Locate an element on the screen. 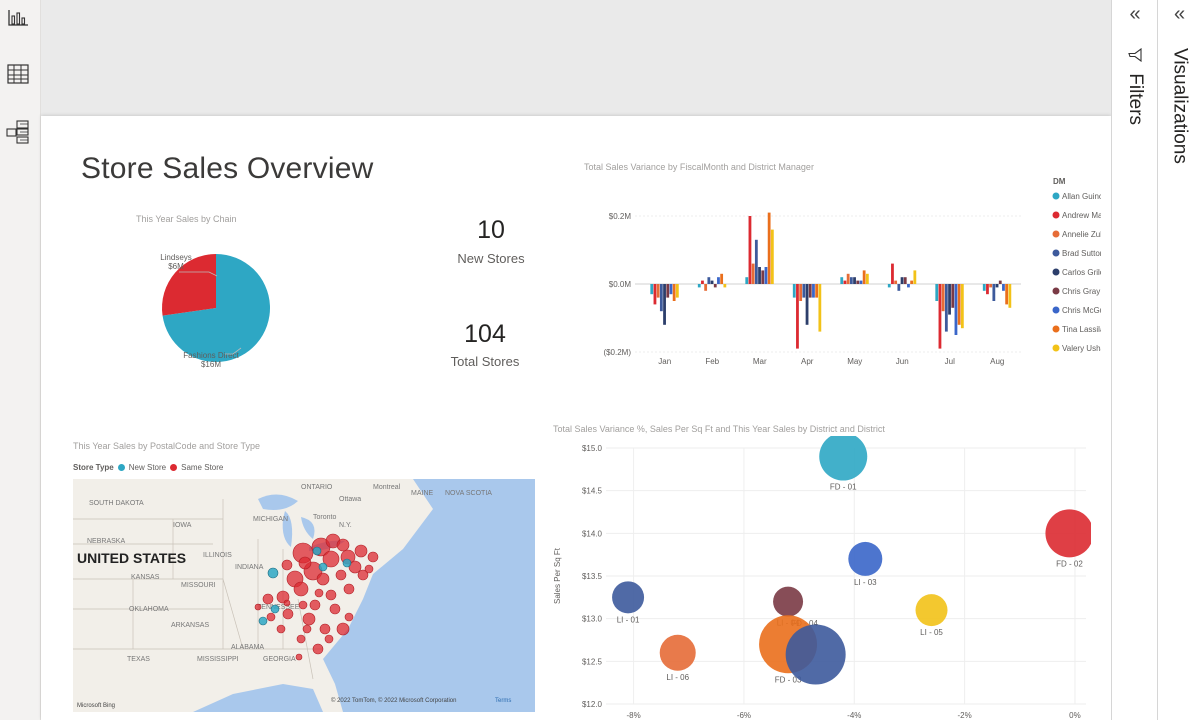 This screenshot has height=720, width=1200. filters-expand-button: « is located at coordinates (1135, 14).